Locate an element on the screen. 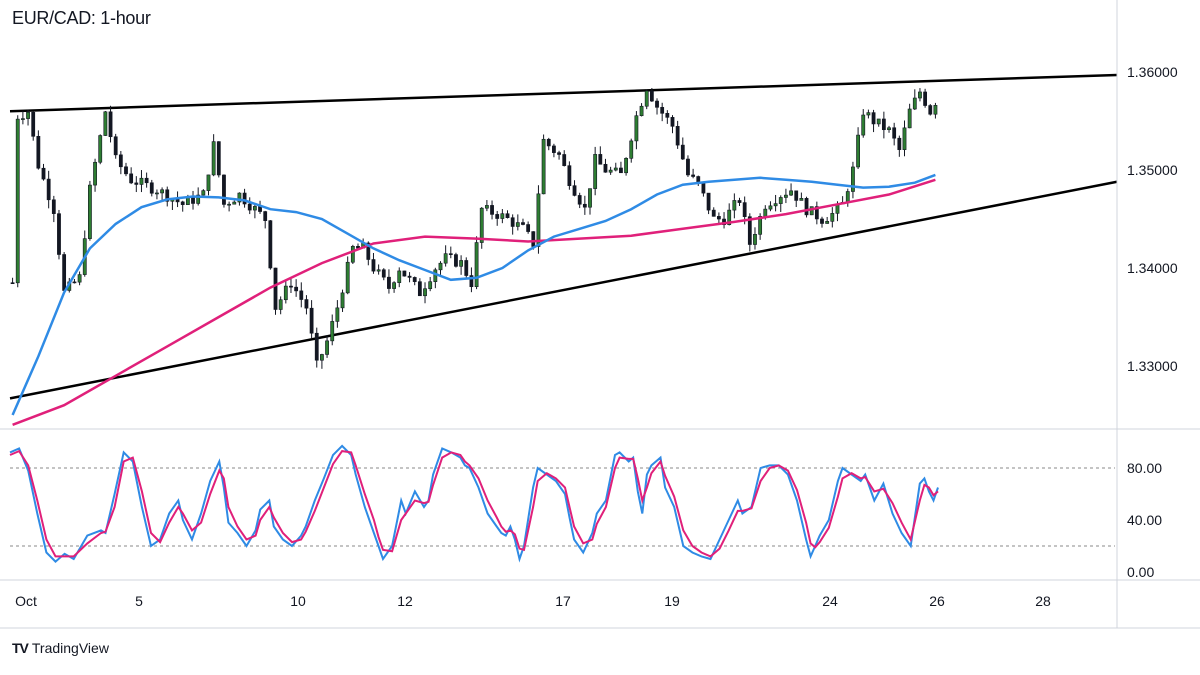  stochastic-axis-tick-label: 40.00 is located at coordinates (1144, 520).